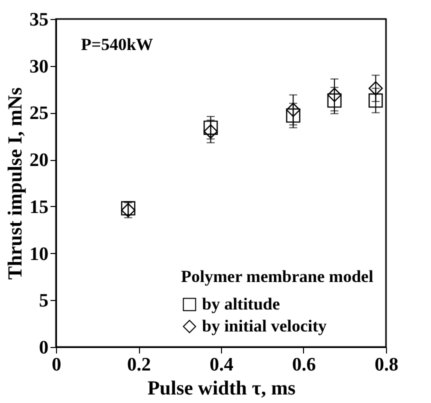 The height and width of the screenshot is (403, 431). What do you see at coordinates (386, 365) in the screenshot?
I see `x-tick-label: 0.8` at bounding box center [386, 365].